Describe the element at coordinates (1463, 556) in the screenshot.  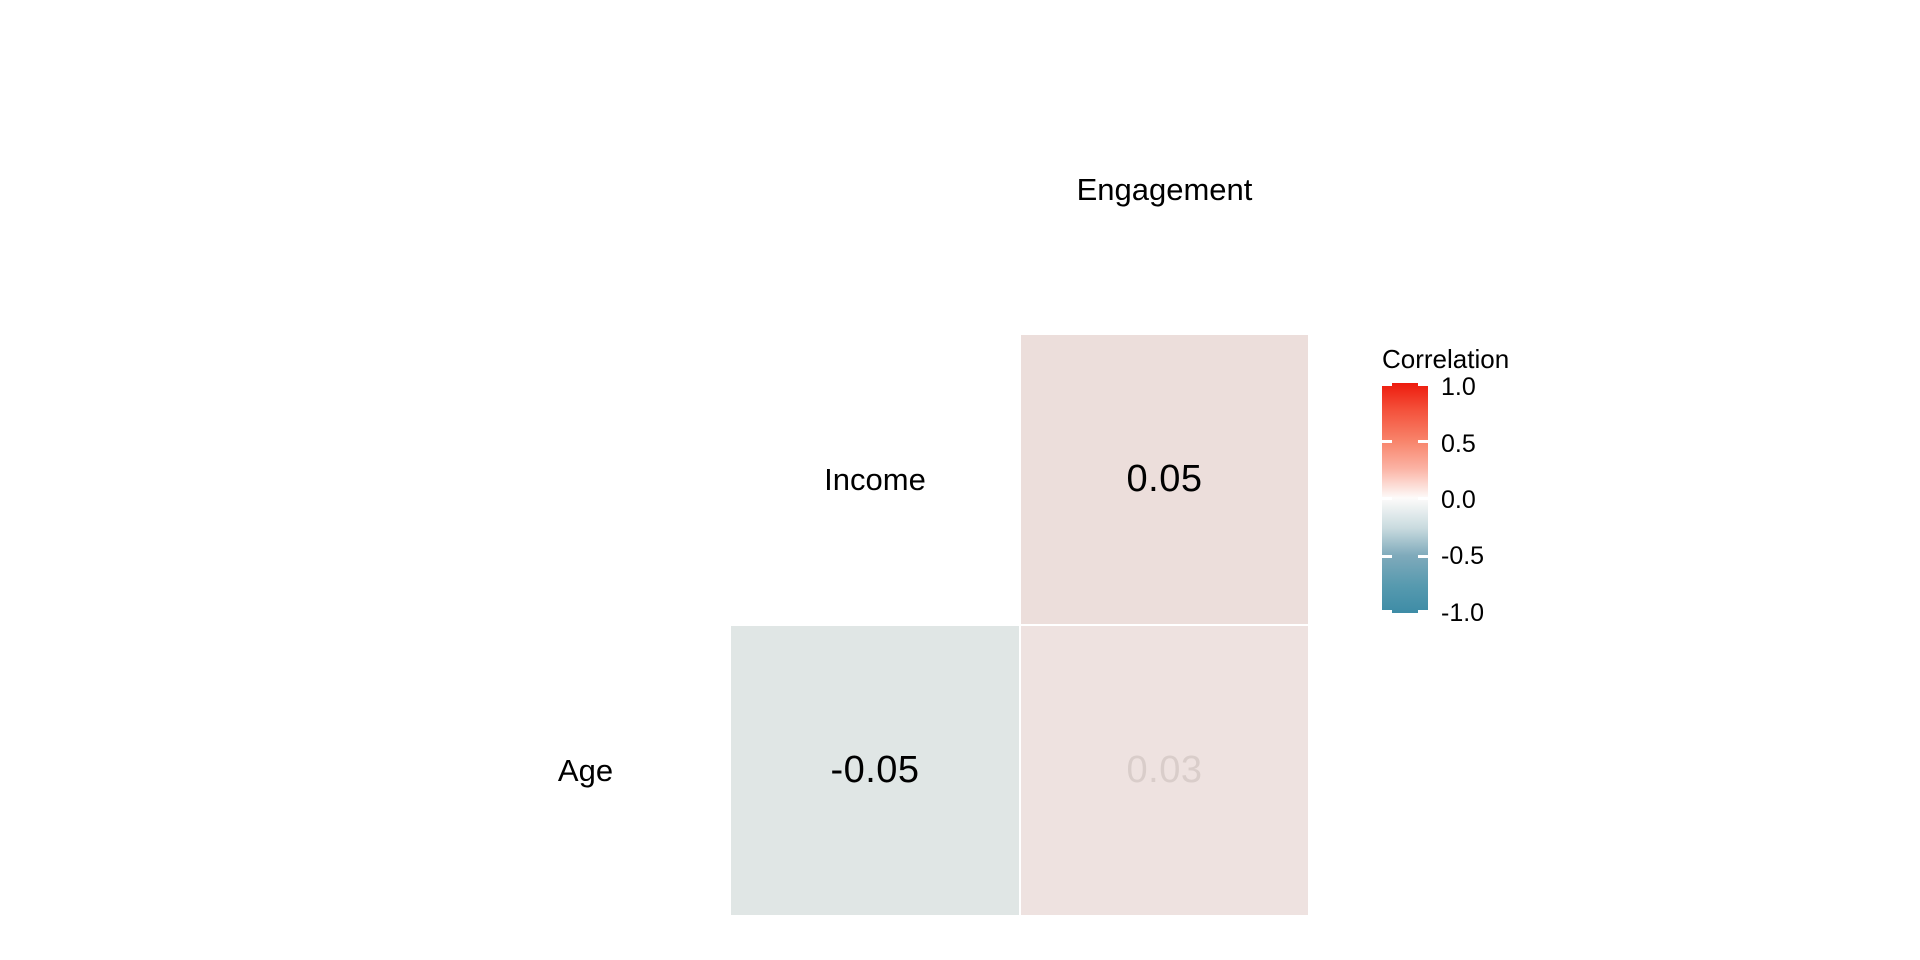
I see `colorbar-tick-label: -0.5` at that location.